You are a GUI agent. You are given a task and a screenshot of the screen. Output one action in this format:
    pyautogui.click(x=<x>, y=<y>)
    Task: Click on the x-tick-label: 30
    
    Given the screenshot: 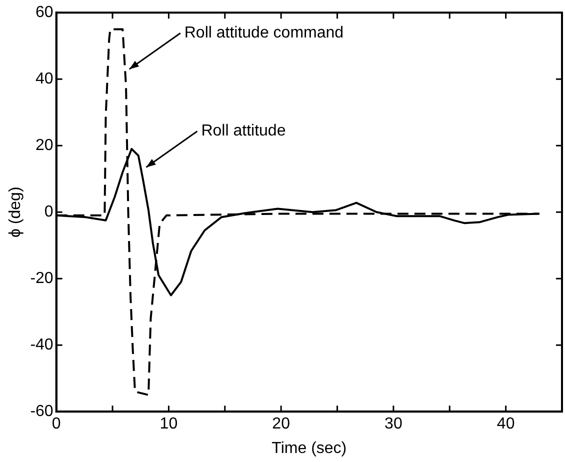 What is the action you would take?
    pyautogui.click(x=393, y=424)
    